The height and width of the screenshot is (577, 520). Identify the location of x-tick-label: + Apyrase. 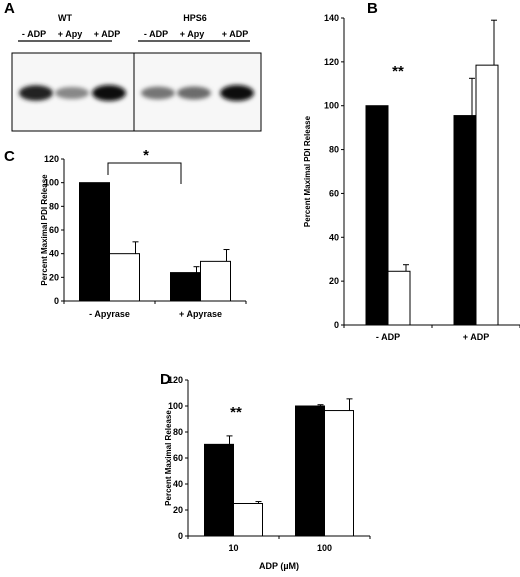
(200, 314).